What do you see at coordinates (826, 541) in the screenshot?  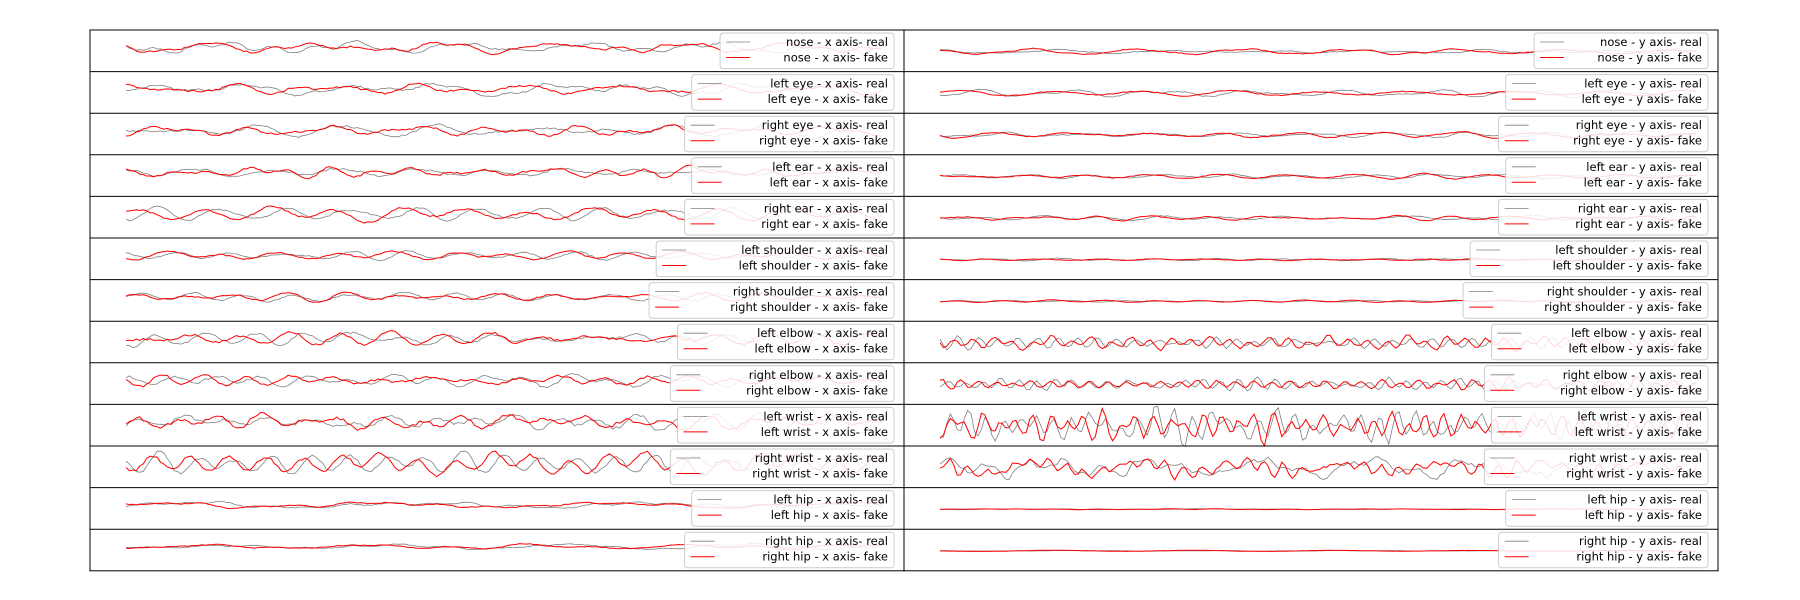 I see `legend-label-real: right hip - x axis- real` at bounding box center [826, 541].